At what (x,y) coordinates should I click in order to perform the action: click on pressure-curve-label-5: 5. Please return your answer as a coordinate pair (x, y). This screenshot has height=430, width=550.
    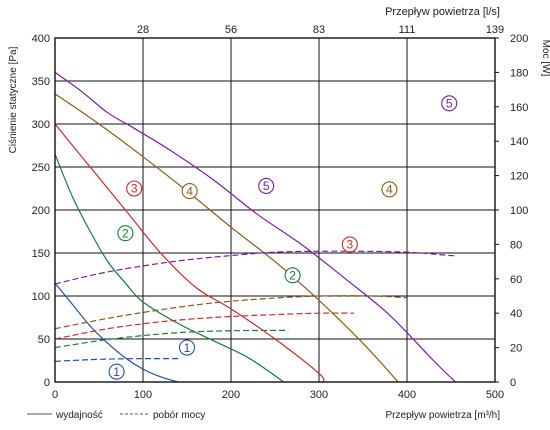
    Looking at the image, I should click on (266, 185).